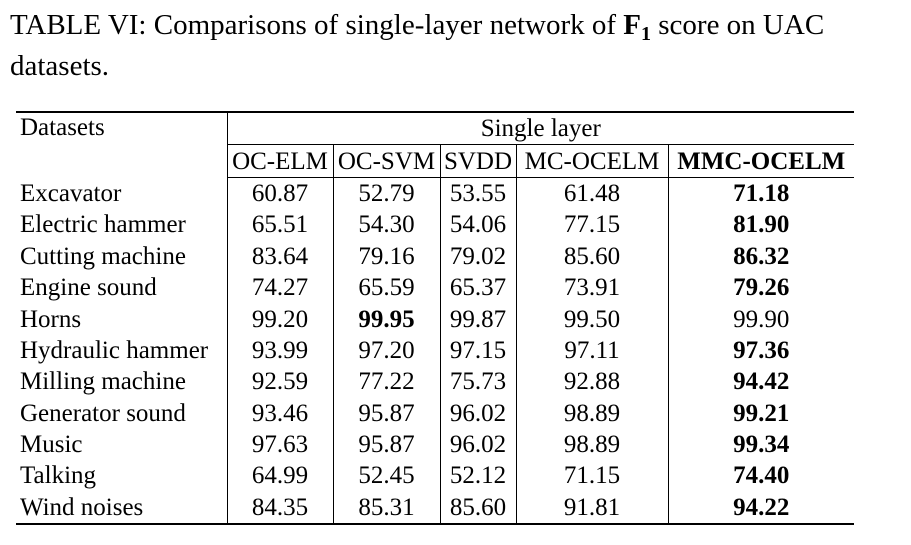 The image size is (911, 545). What do you see at coordinates (387, 350) in the screenshot?
I see `score-cell: 97.20` at bounding box center [387, 350].